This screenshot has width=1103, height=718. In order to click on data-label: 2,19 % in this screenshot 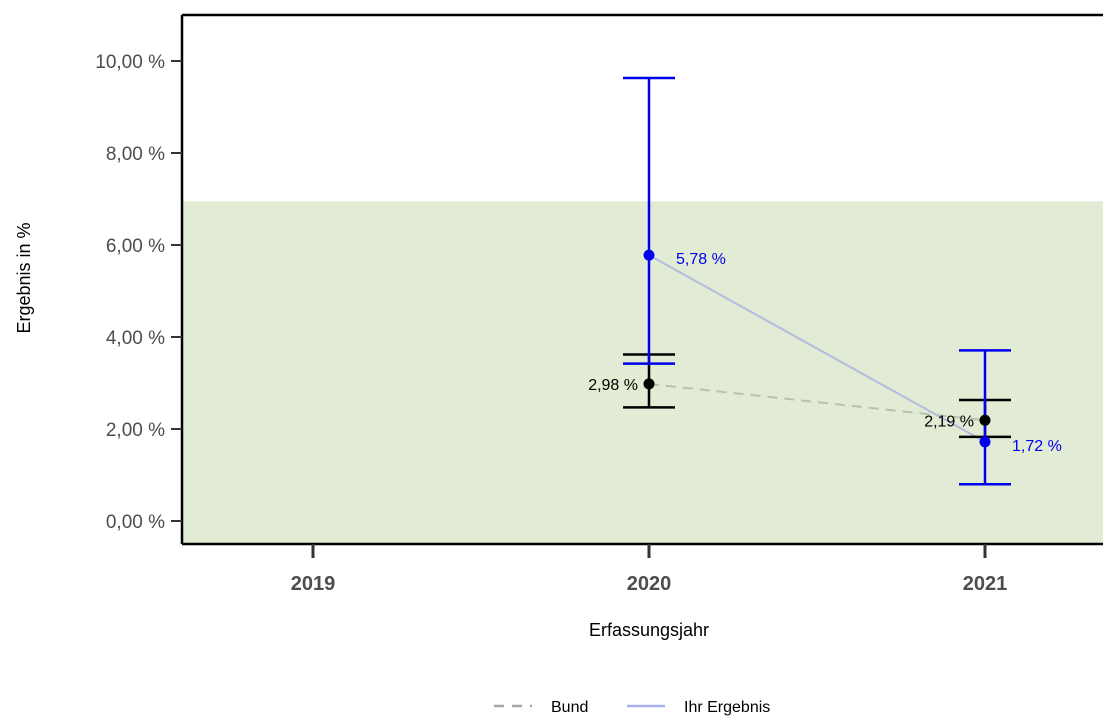, I will do `click(949, 421)`.